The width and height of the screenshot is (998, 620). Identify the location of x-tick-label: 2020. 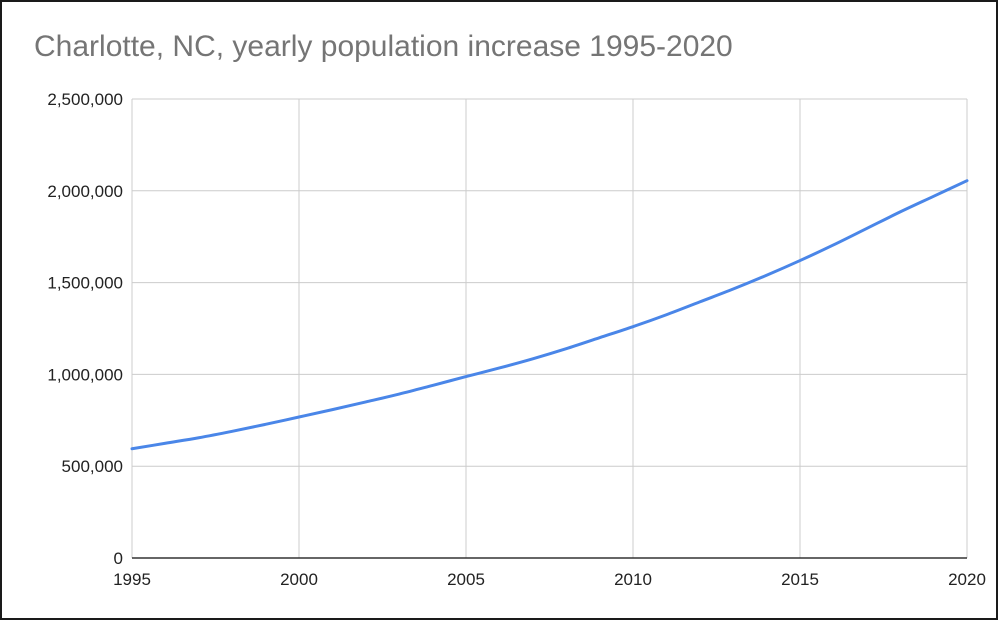
(967, 579).